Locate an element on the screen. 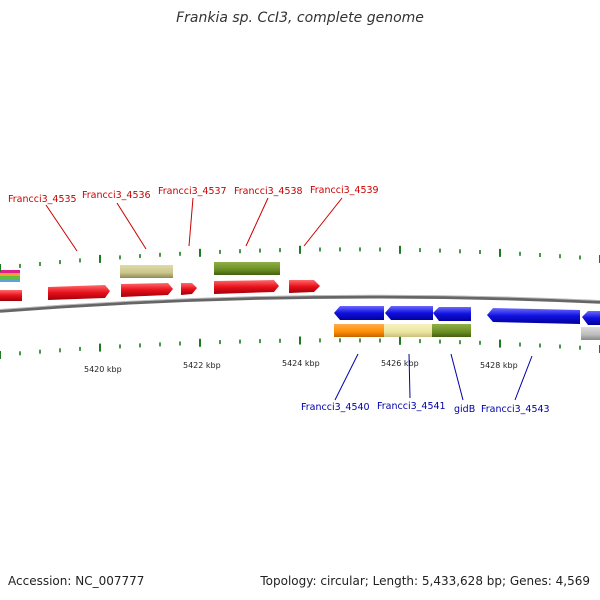 This screenshot has height=600, width=600. scale-label-5422: 5422 kbp is located at coordinates (202, 365).